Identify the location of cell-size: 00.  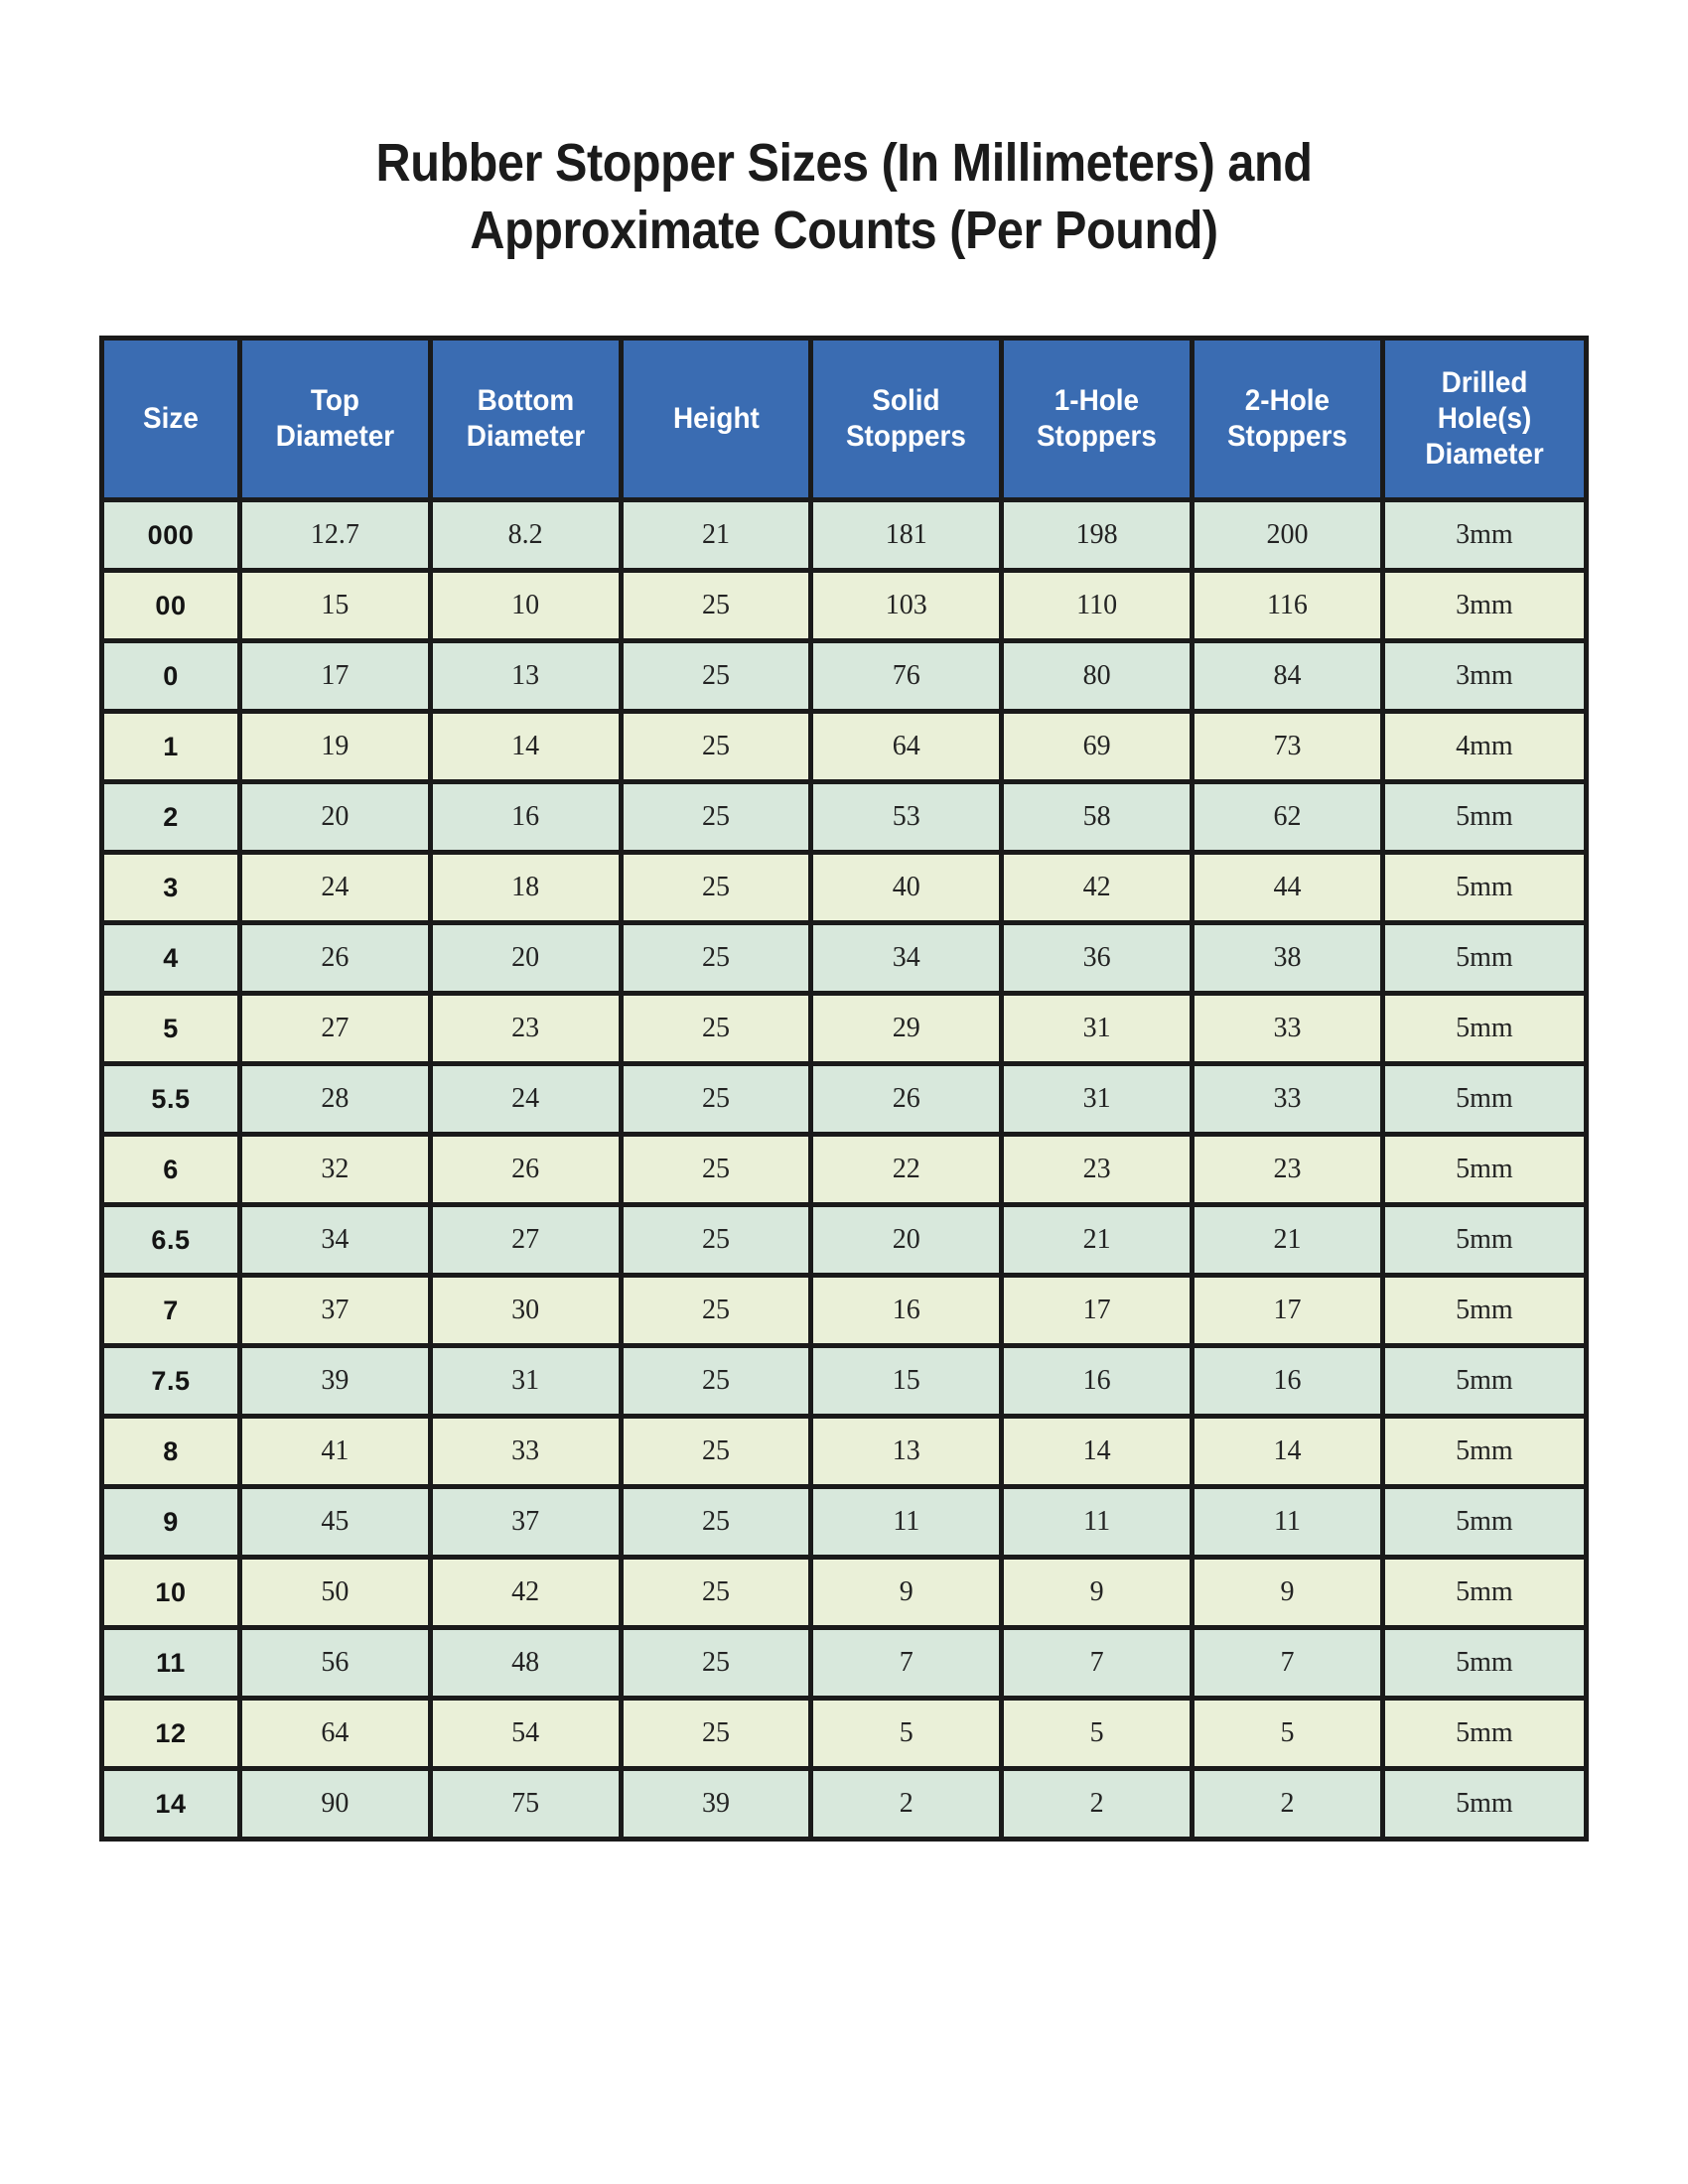
(170, 605).